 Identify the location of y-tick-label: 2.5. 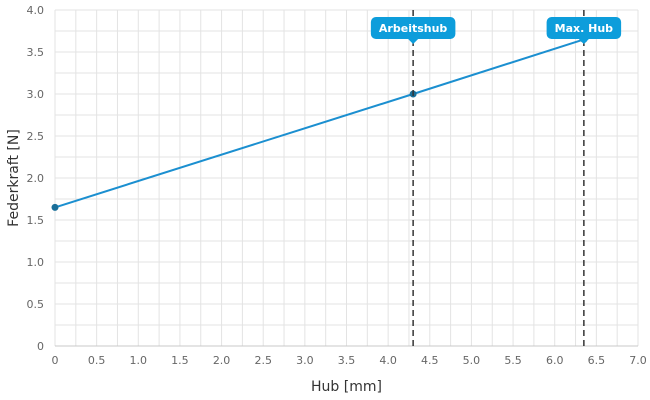
(36, 136).